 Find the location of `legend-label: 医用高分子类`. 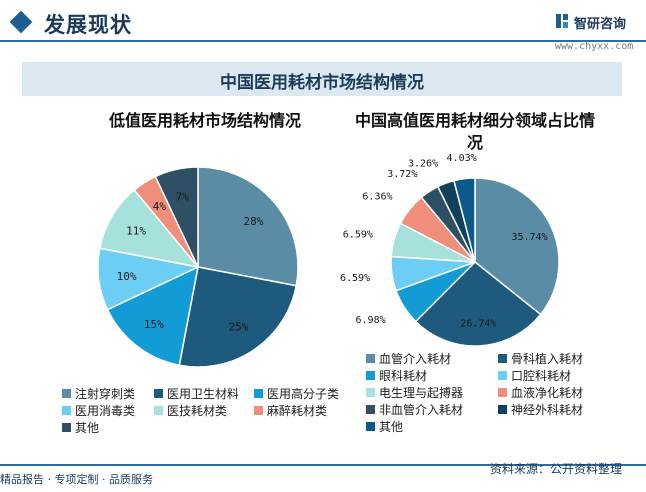

legend-label: 医用高分子类 is located at coordinates (303, 393).